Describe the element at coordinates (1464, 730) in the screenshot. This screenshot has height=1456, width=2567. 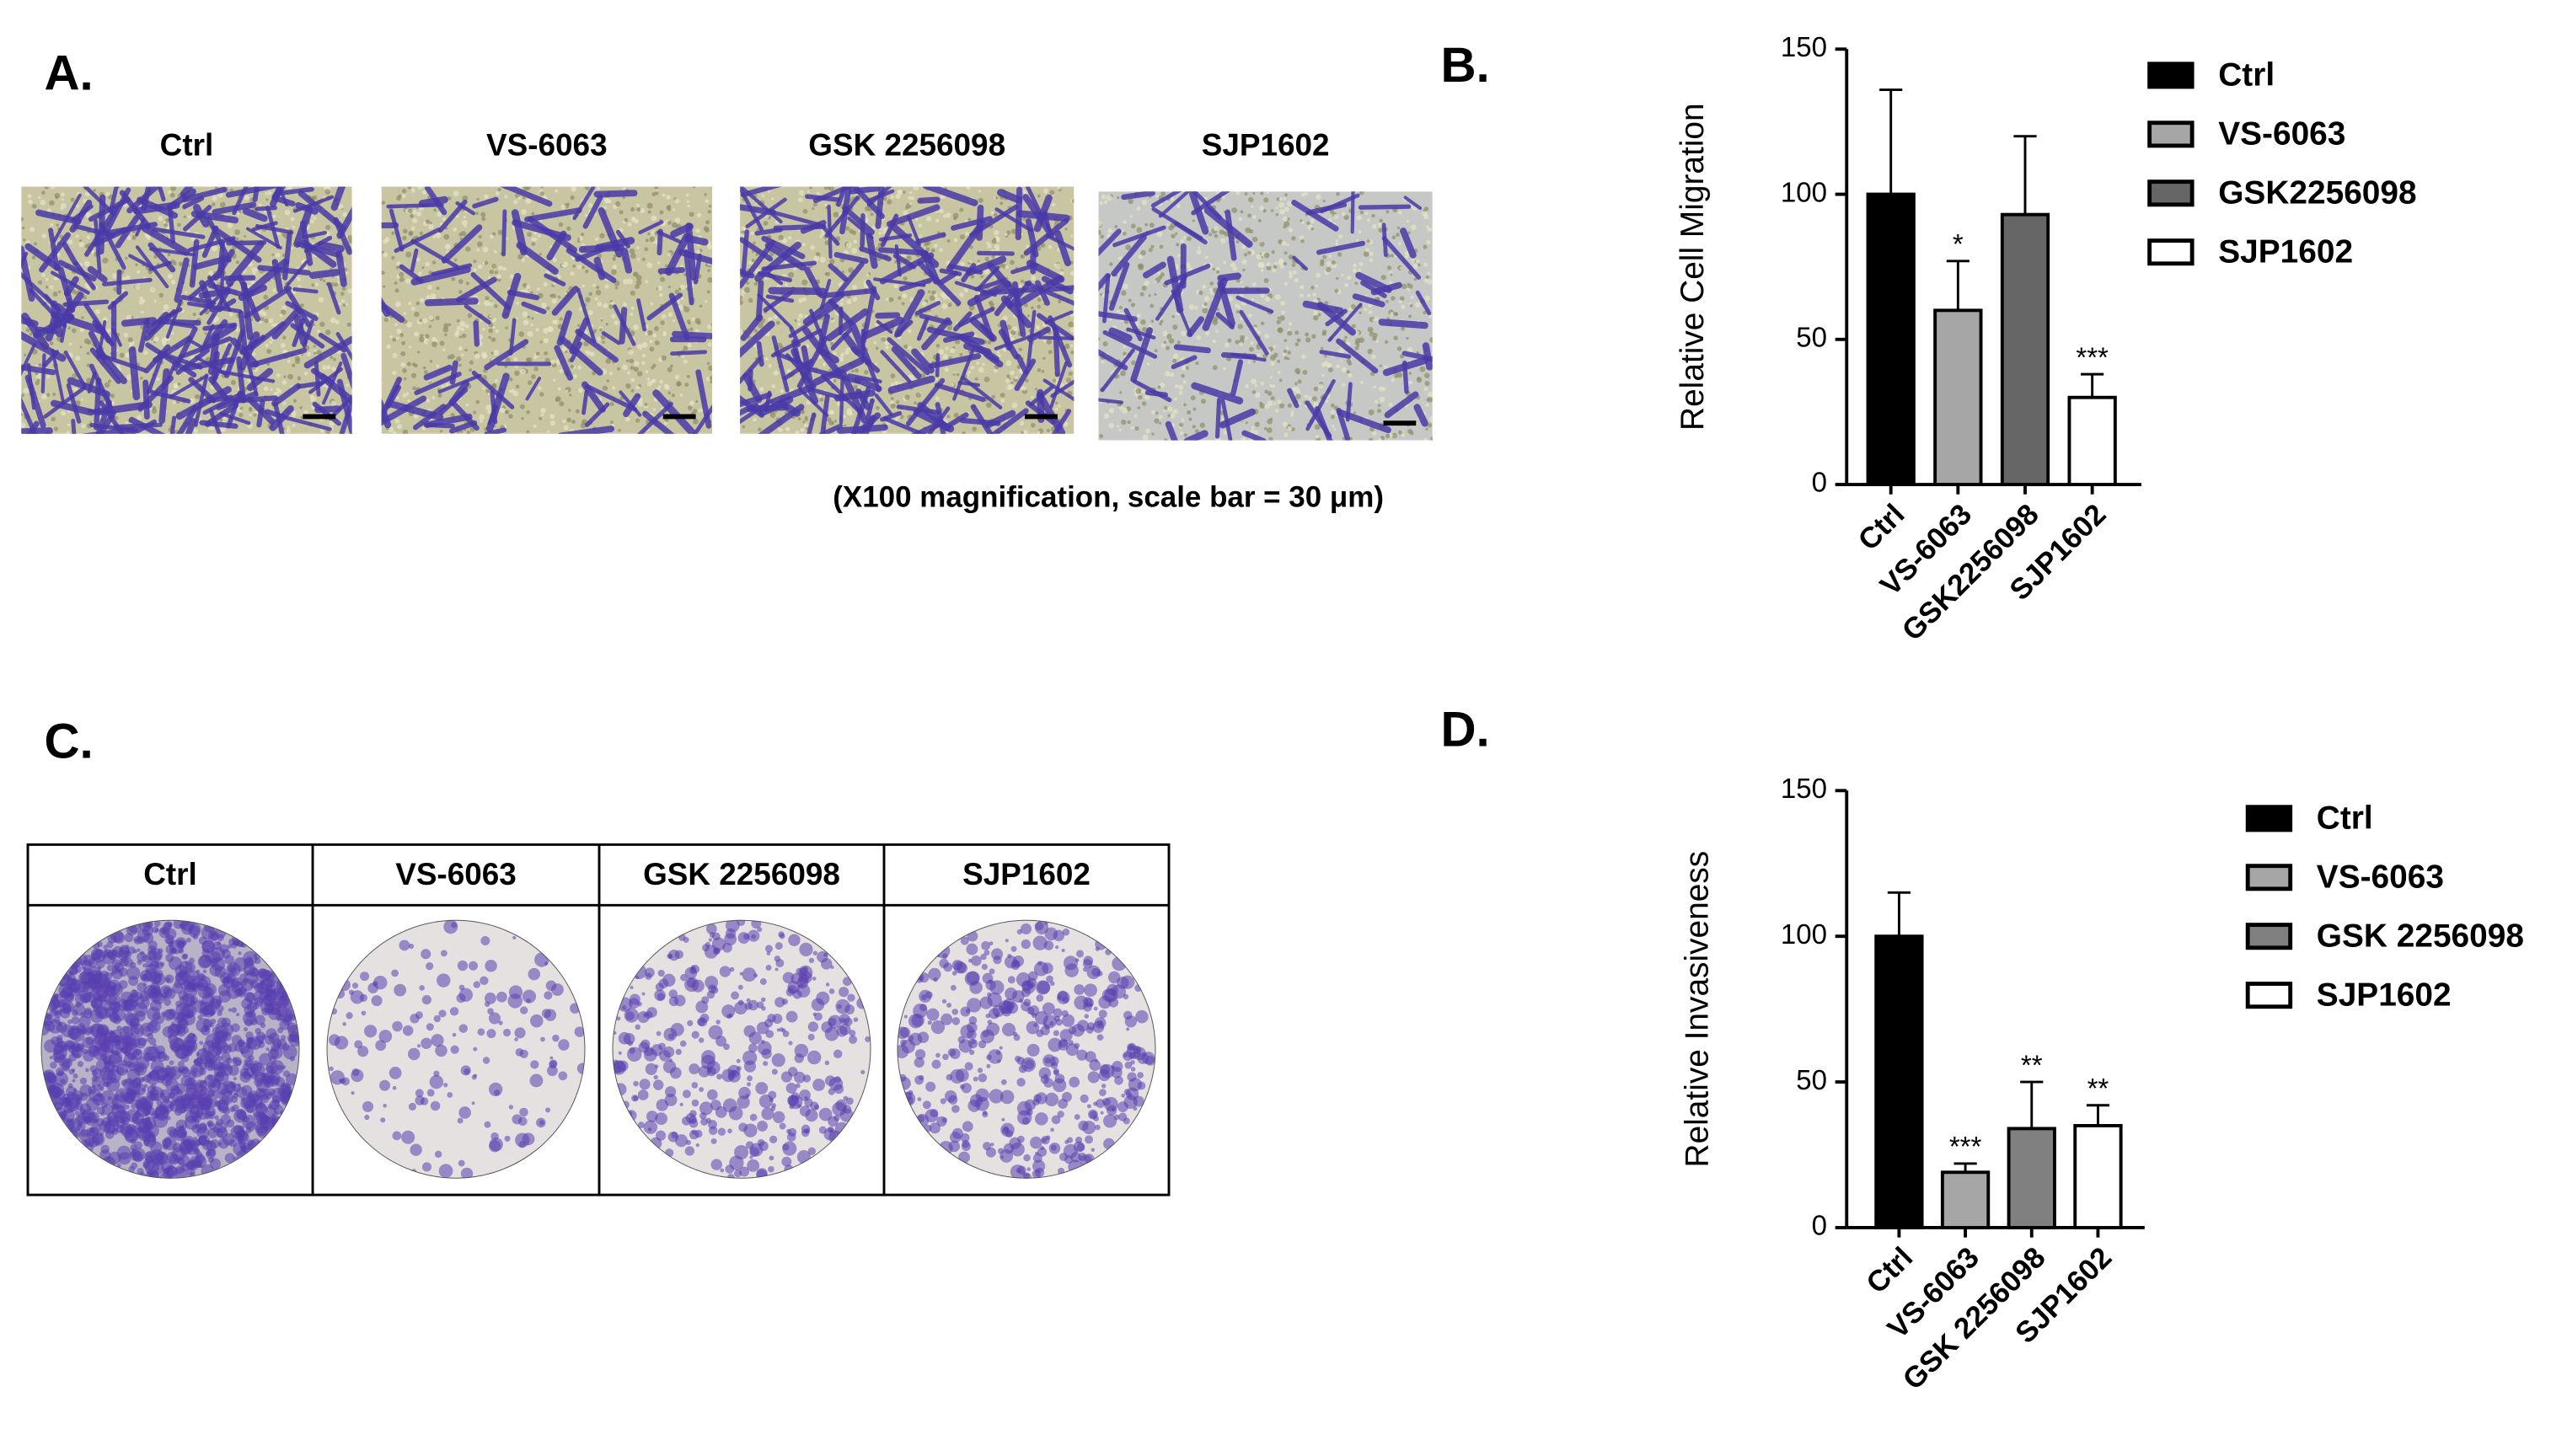
I see `panel-label: D.` at that location.